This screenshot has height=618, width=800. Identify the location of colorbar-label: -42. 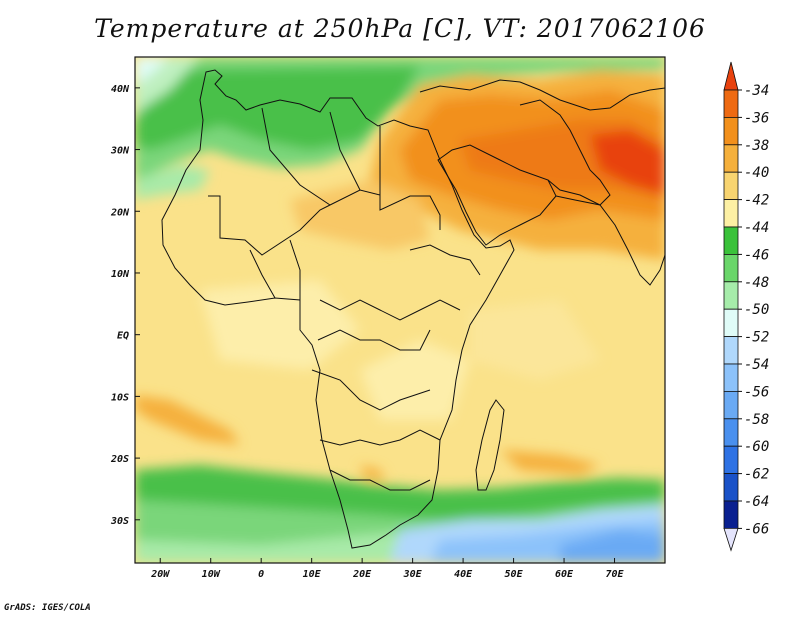
(756, 201).